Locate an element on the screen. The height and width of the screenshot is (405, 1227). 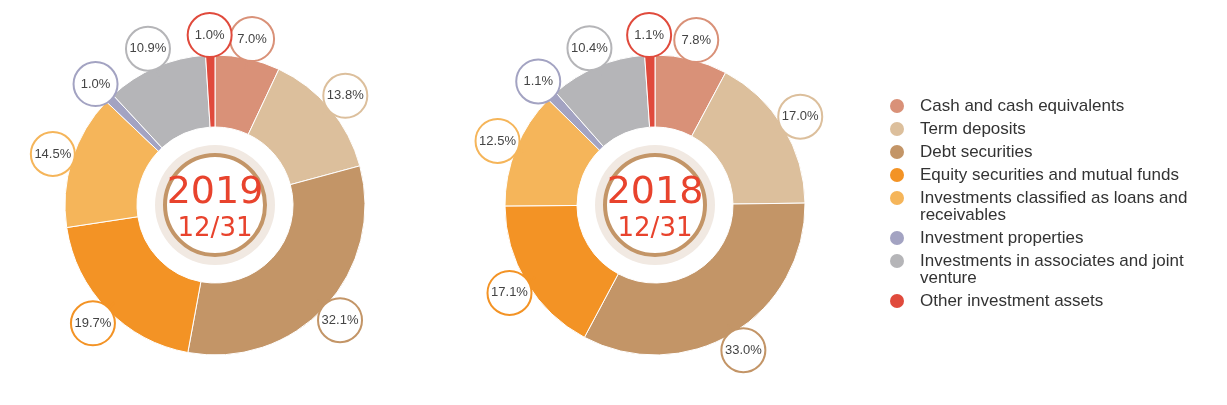
legend-label: Equity securities and mutual funds is located at coordinates (1049, 174).